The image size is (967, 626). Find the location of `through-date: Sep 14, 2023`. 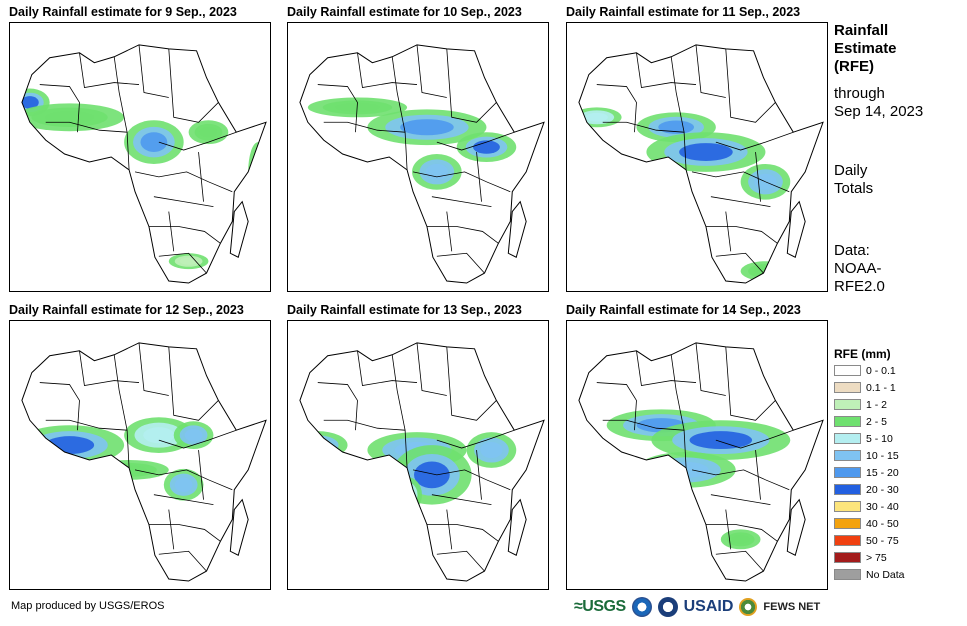

through-date: Sep 14, 2023 is located at coordinates (879, 111).